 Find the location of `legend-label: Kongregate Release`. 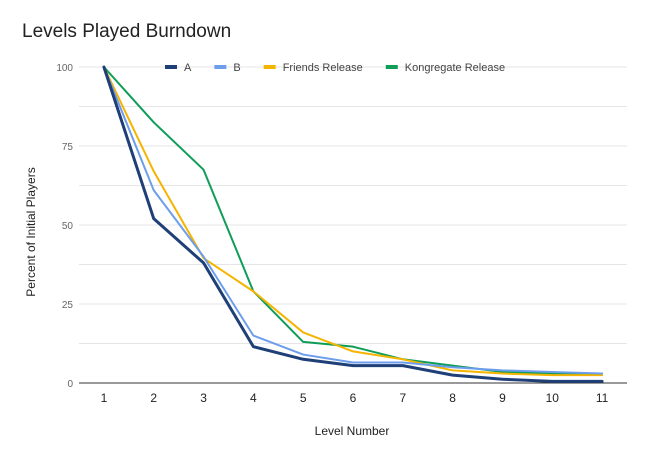

legend-label: Kongregate Release is located at coordinates (455, 68).